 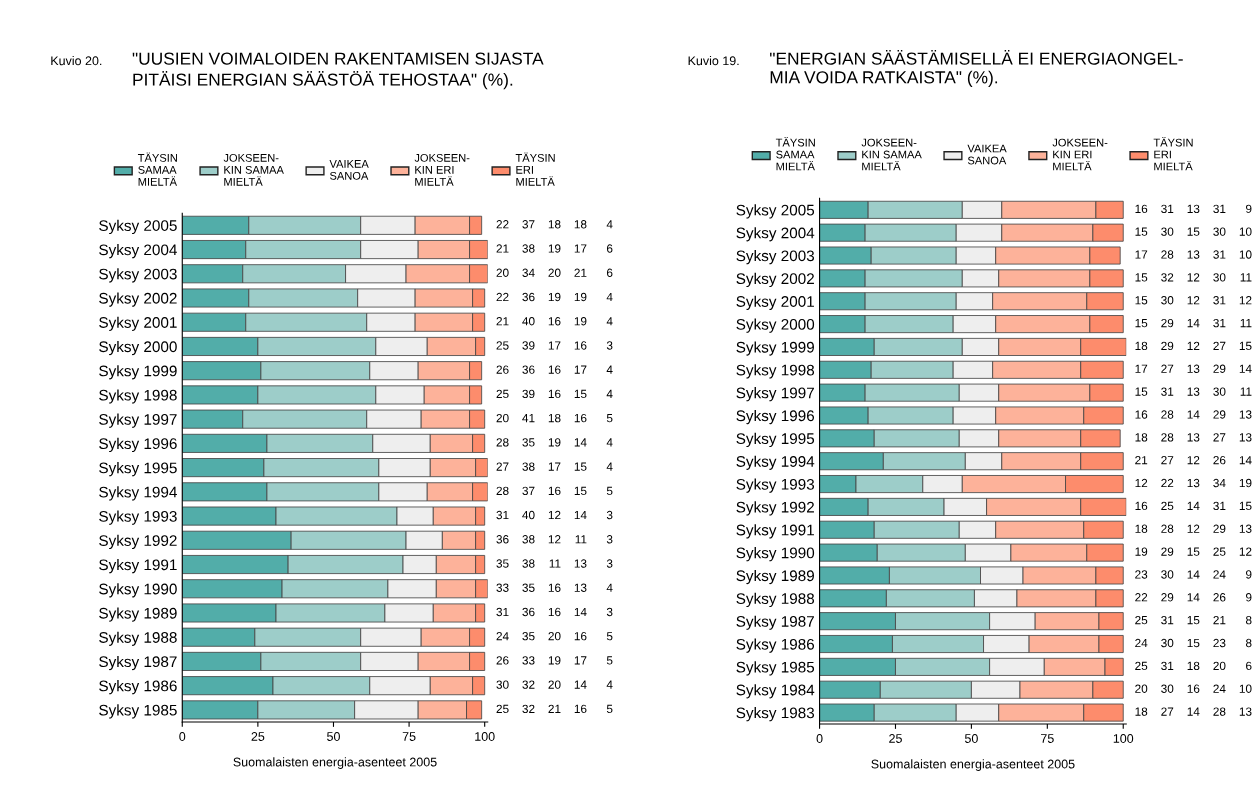 What do you see at coordinates (138, 469) in the screenshot?
I see `y-tick-label: Syksy 1995` at bounding box center [138, 469].